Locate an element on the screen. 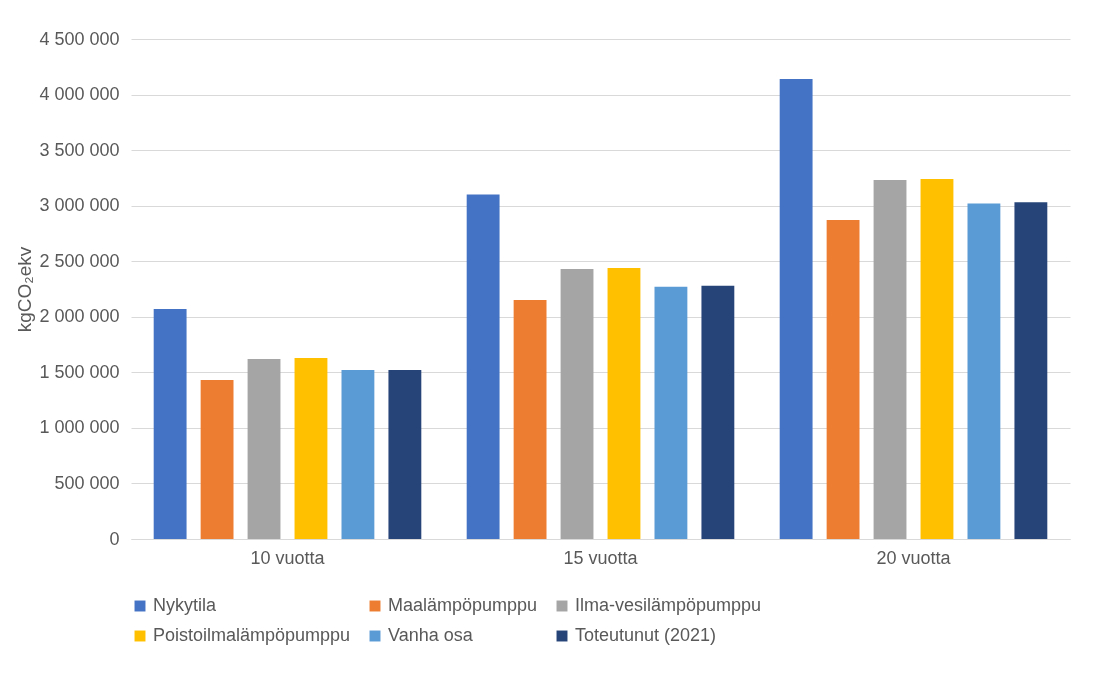 Image resolution: width=1117 pixels, height=675 pixels. y-tick-label: 0 is located at coordinates (114, 538).